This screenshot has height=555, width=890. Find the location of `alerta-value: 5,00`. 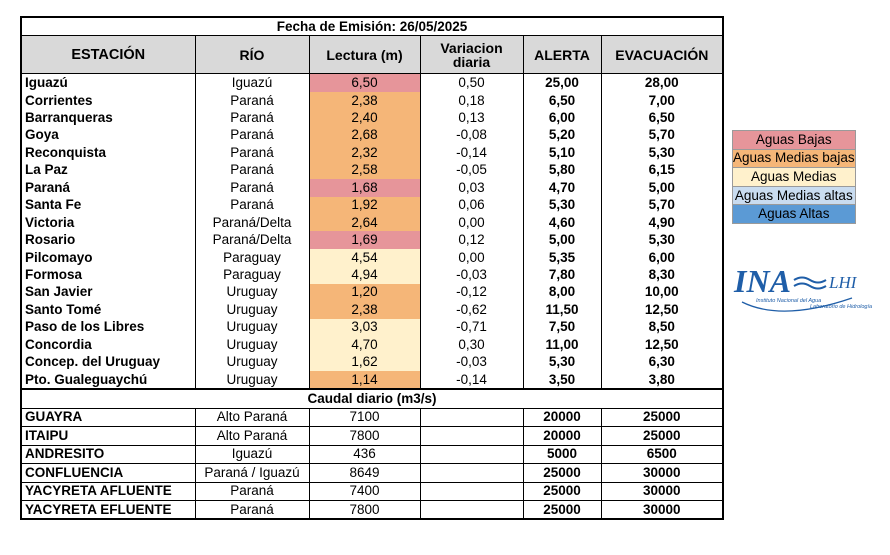

alerta-value: 5,00 is located at coordinates (562, 240).